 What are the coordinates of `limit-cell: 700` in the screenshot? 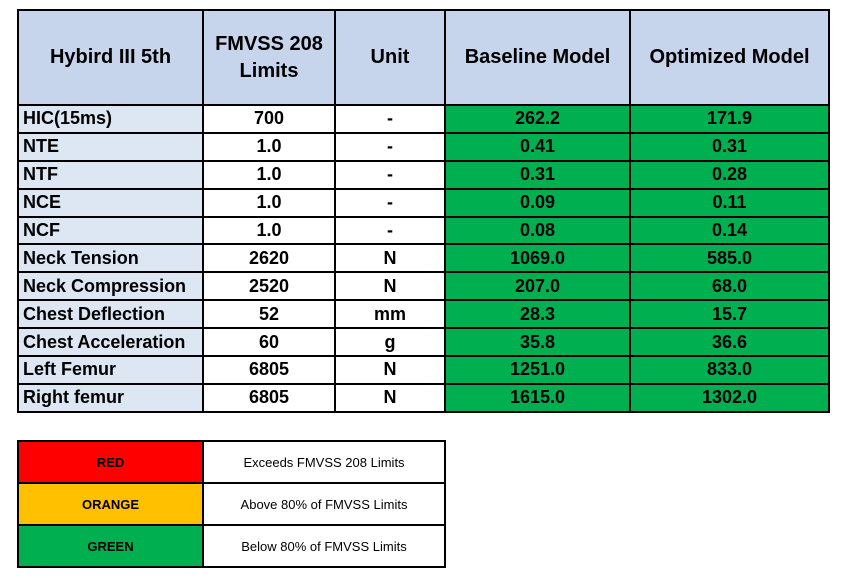 It's located at (269, 119).